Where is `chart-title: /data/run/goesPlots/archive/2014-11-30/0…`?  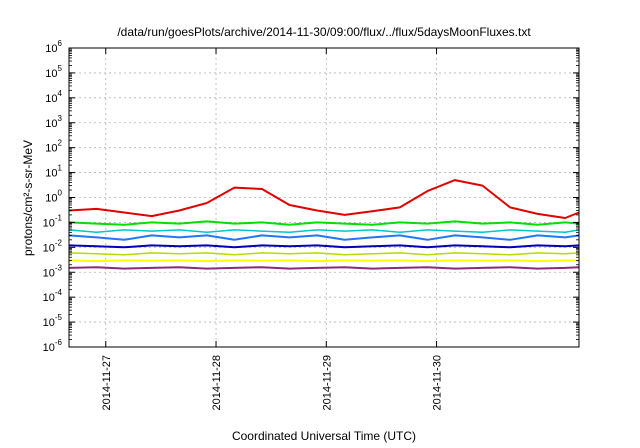 chart-title: /data/run/goesPlots/archive/2014-11-30/0… is located at coordinates (324, 32).